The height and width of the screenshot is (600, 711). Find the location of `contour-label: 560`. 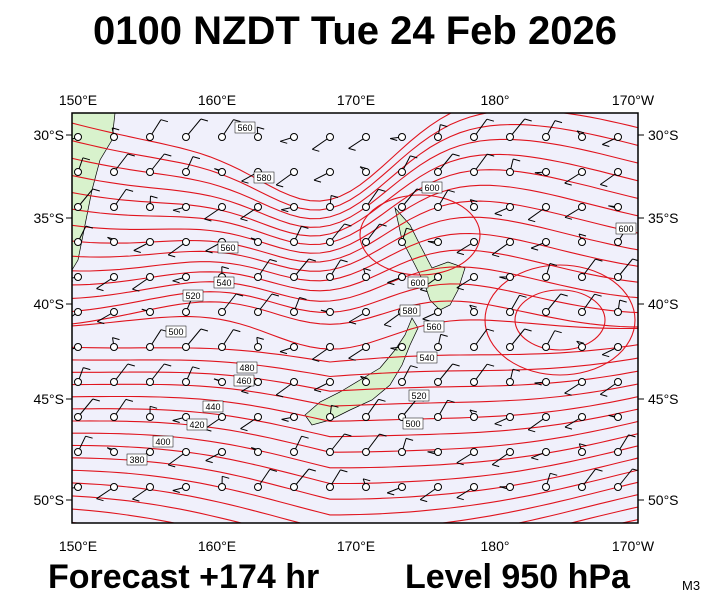

contour-label: 560 is located at coordinates (227, 248).